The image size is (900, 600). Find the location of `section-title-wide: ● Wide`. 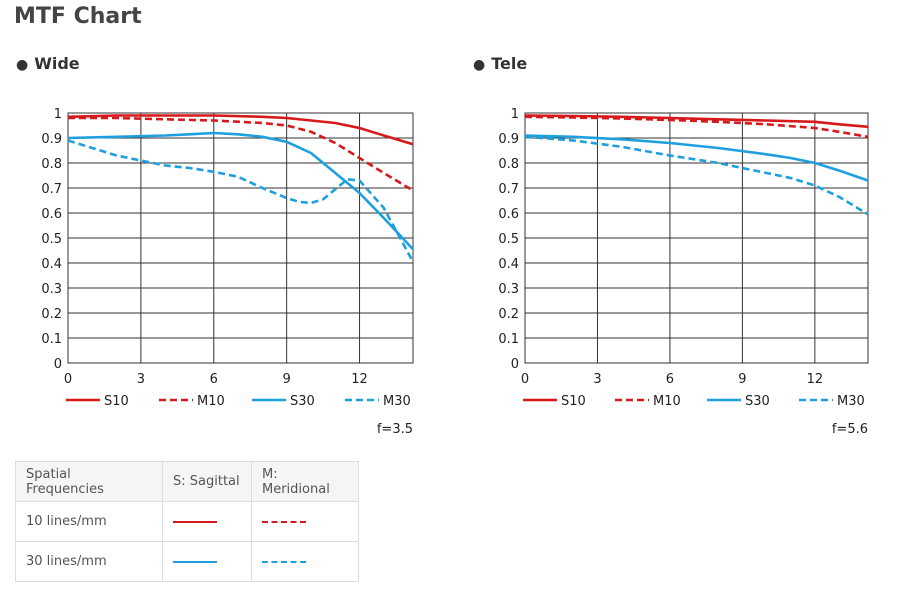

section-title-wide: ● Wide is located at coordinates (48, 63).